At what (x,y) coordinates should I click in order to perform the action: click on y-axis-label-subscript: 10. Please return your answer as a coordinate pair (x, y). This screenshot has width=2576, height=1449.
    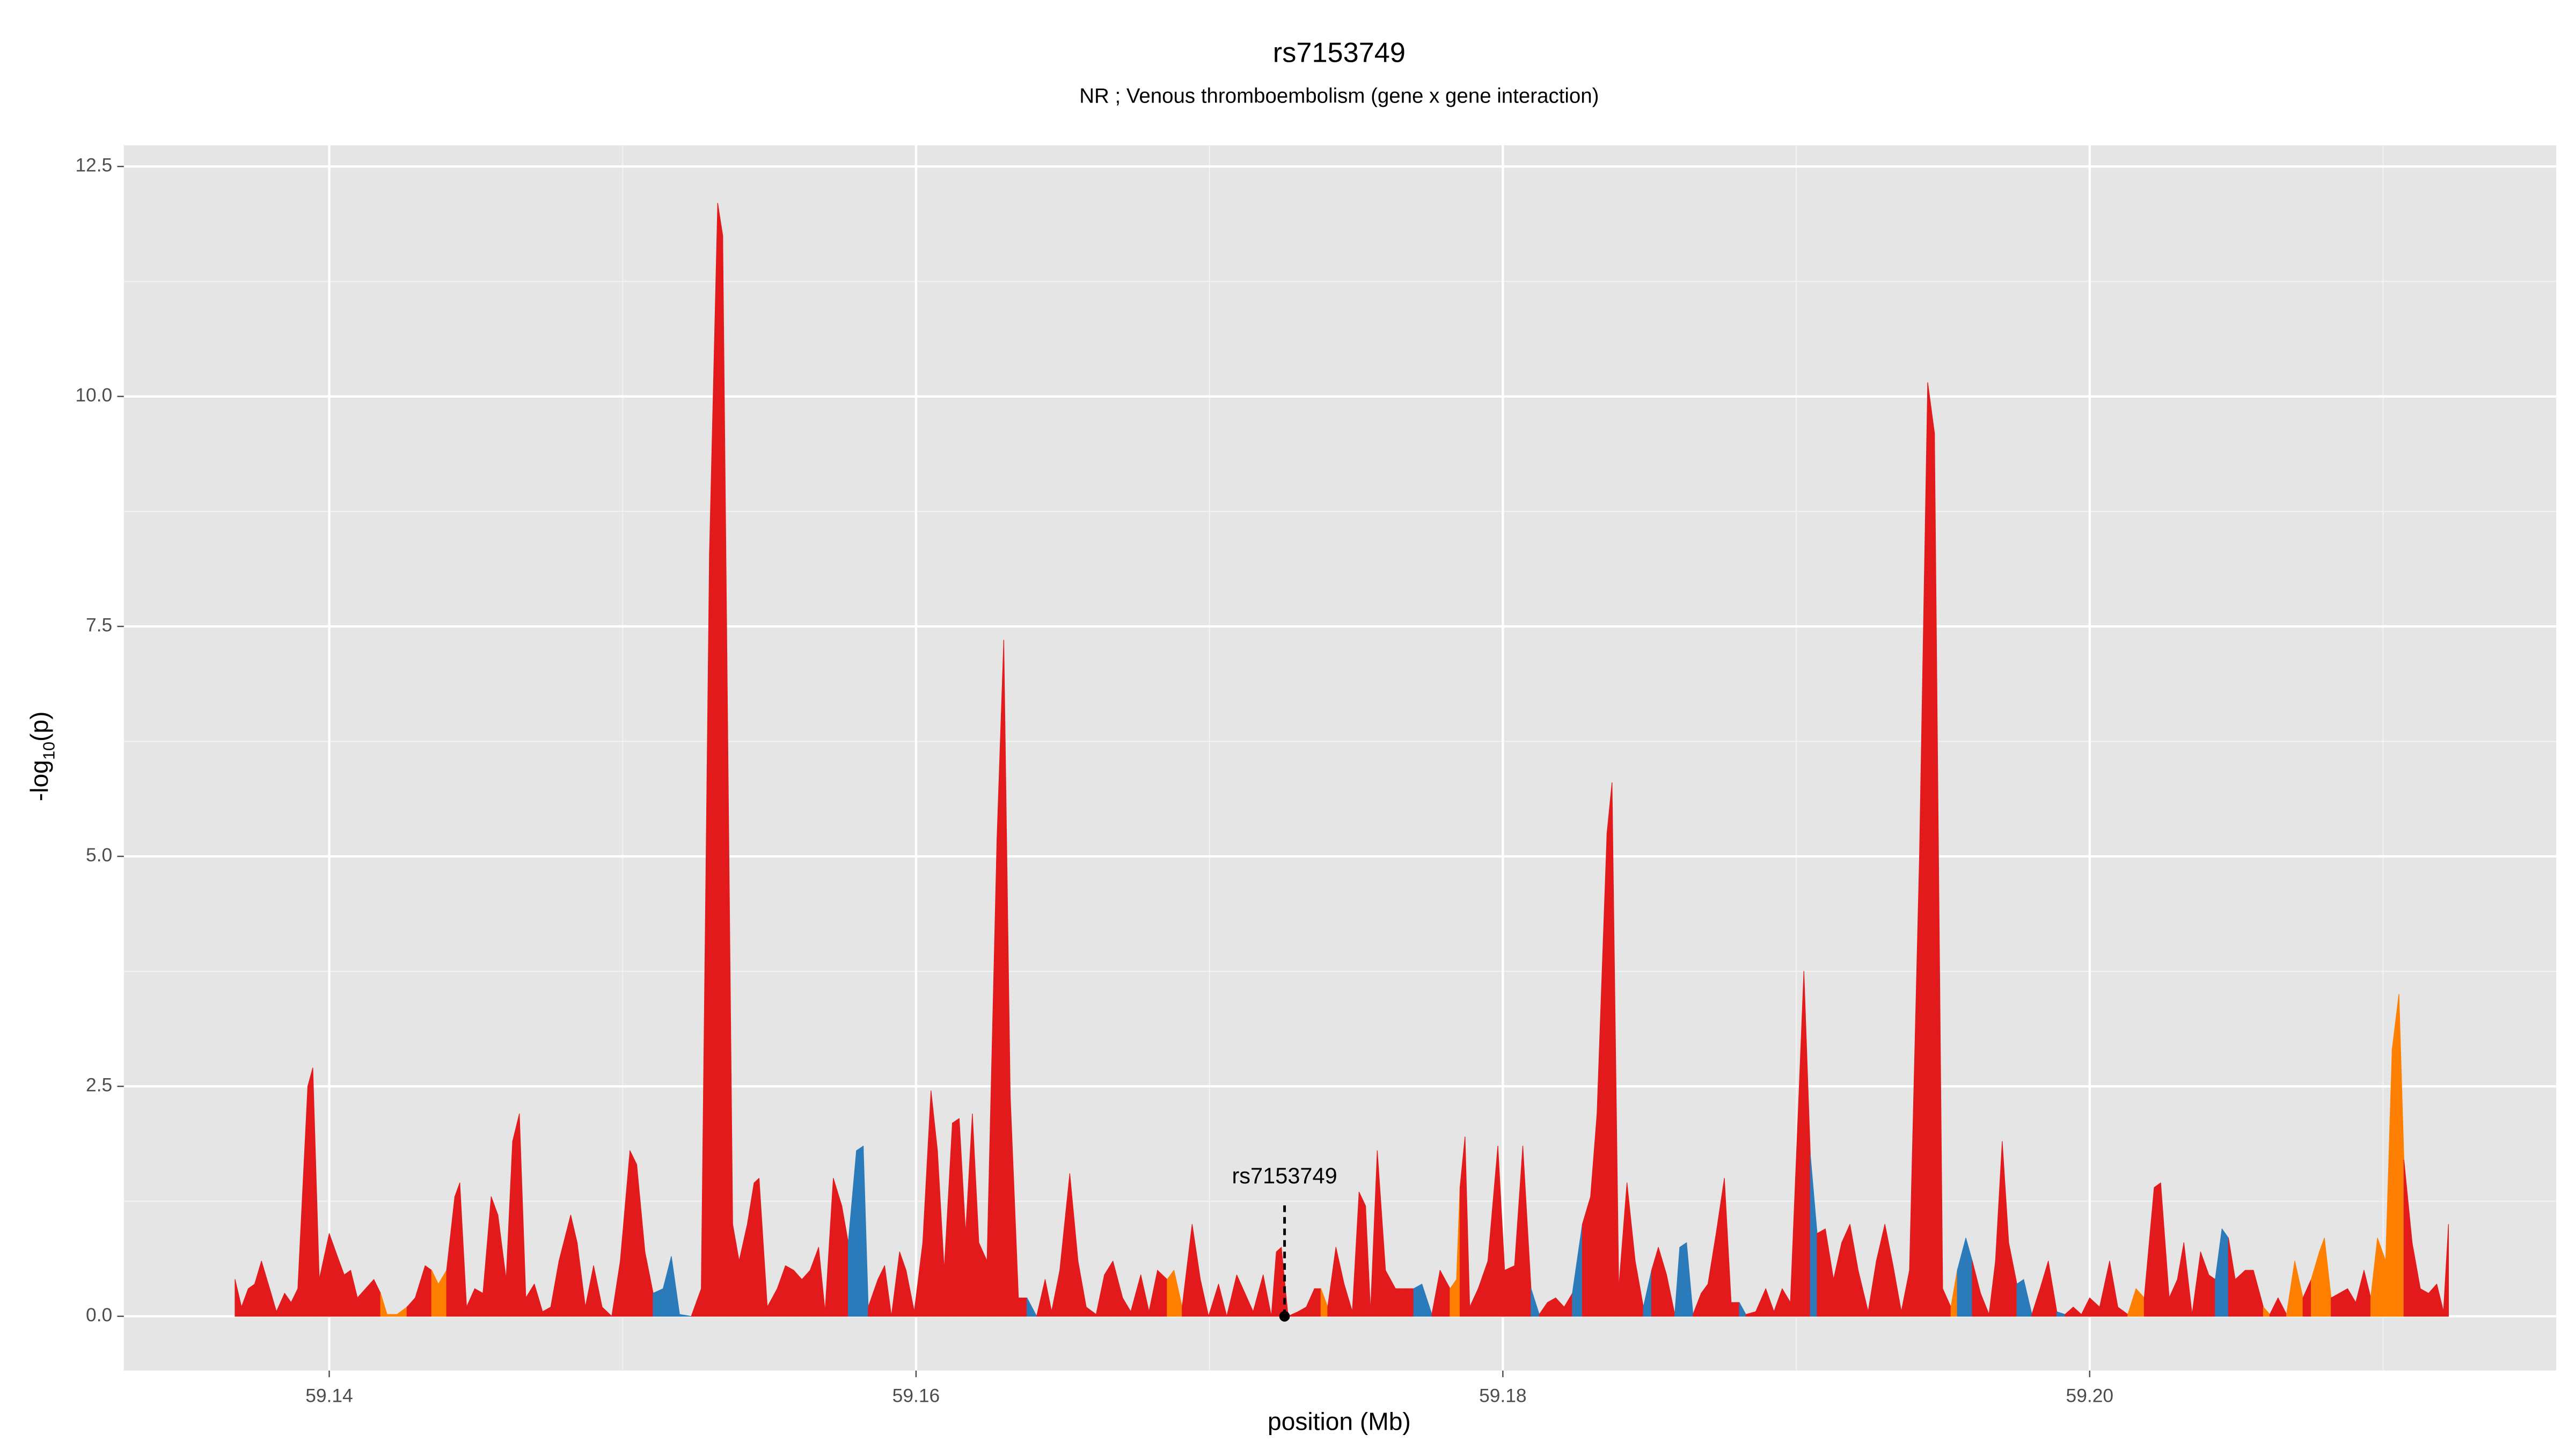
    Looking at the image, I should click on (49, 751).